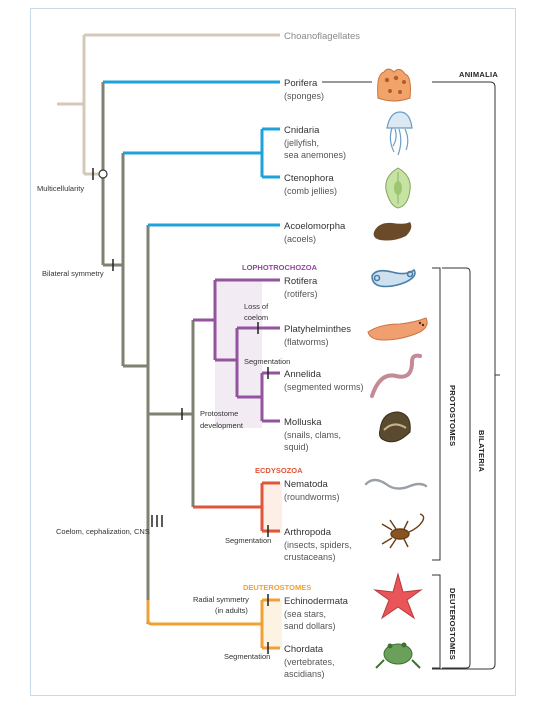 The width and height of the screenshot is (533, 713). Describe the element at coordinates (256, 306) in the screenshot. I see `loss-of-coelom-label-1: Loss of` at that location.